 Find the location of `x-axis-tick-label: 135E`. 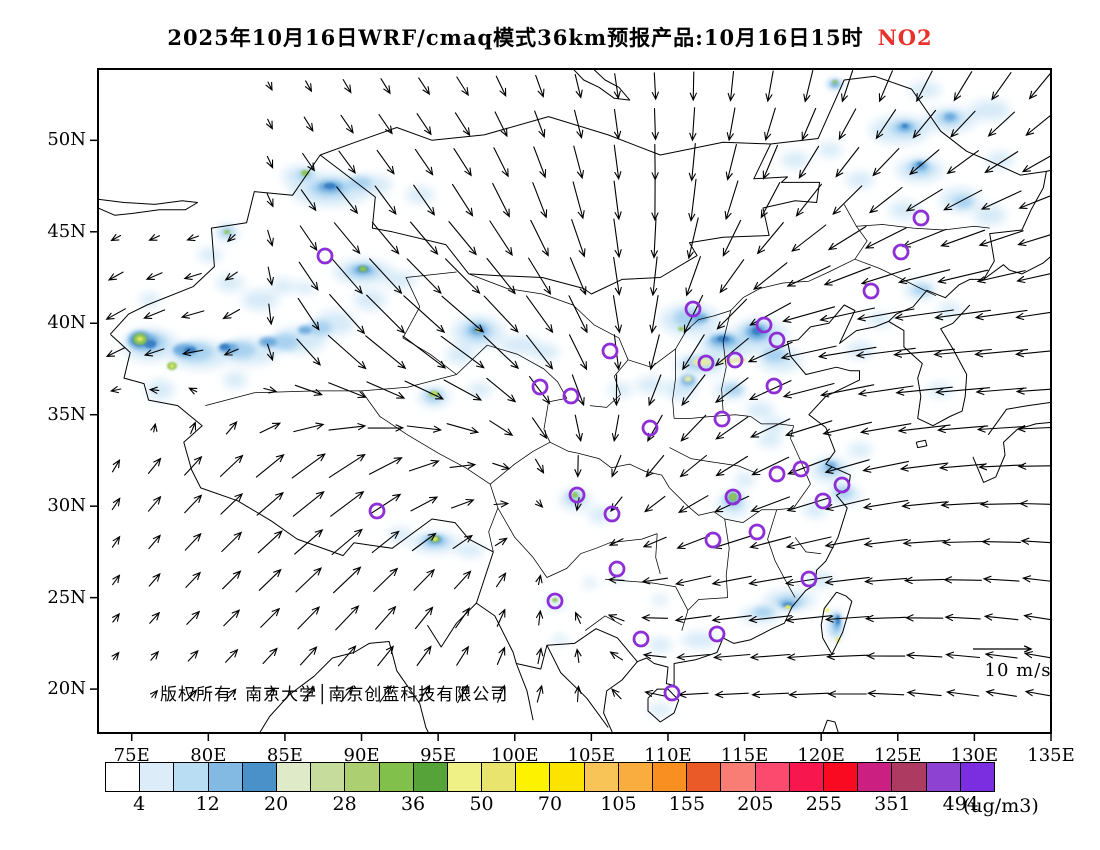

x-axis-tick-label: 135E is located at coordinates (1051, 755).